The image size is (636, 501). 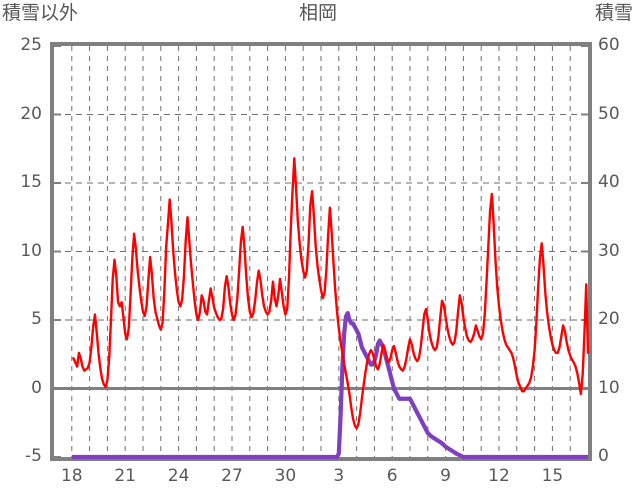 What do you see at coordinates (33, 456) in the screenshot?
I see `left-axis-tick-label: -5` at bounding box center [33, 456].